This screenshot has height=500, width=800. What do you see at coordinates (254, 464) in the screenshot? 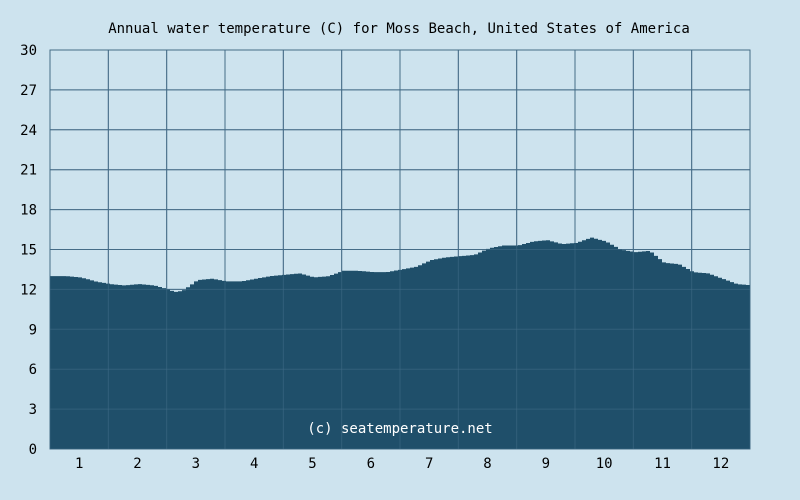
I see `x-tick-label: 4` at bounding box center [254, 464].